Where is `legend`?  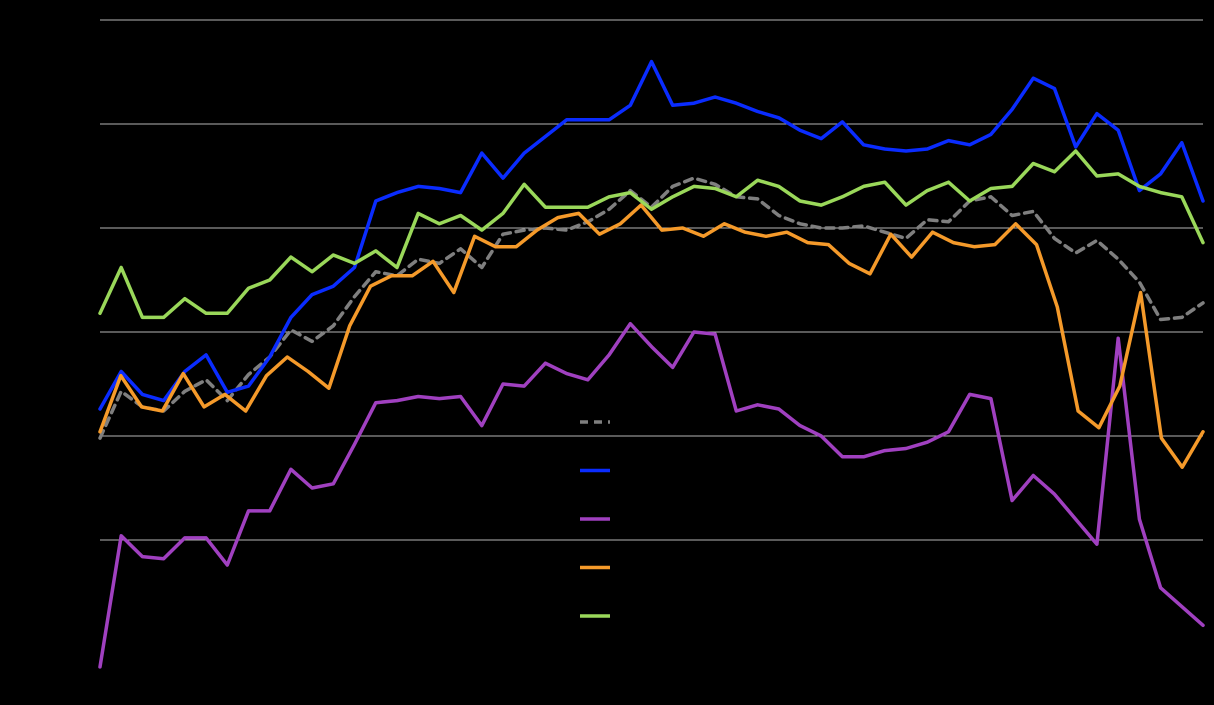
legend is located at coordinates (595, 519).